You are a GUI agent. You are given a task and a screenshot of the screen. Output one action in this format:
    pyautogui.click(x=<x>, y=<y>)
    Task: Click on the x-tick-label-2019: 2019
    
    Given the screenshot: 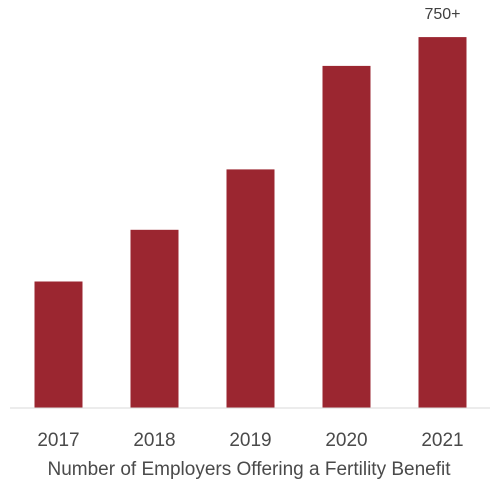 What is the action you would take?
    pyautogui.click(x=250, y=440)
    